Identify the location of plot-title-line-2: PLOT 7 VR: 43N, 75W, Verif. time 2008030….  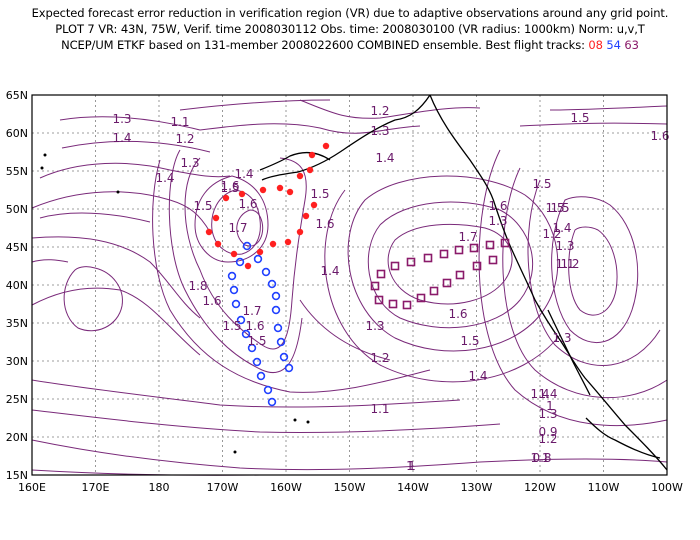
(350, 29).